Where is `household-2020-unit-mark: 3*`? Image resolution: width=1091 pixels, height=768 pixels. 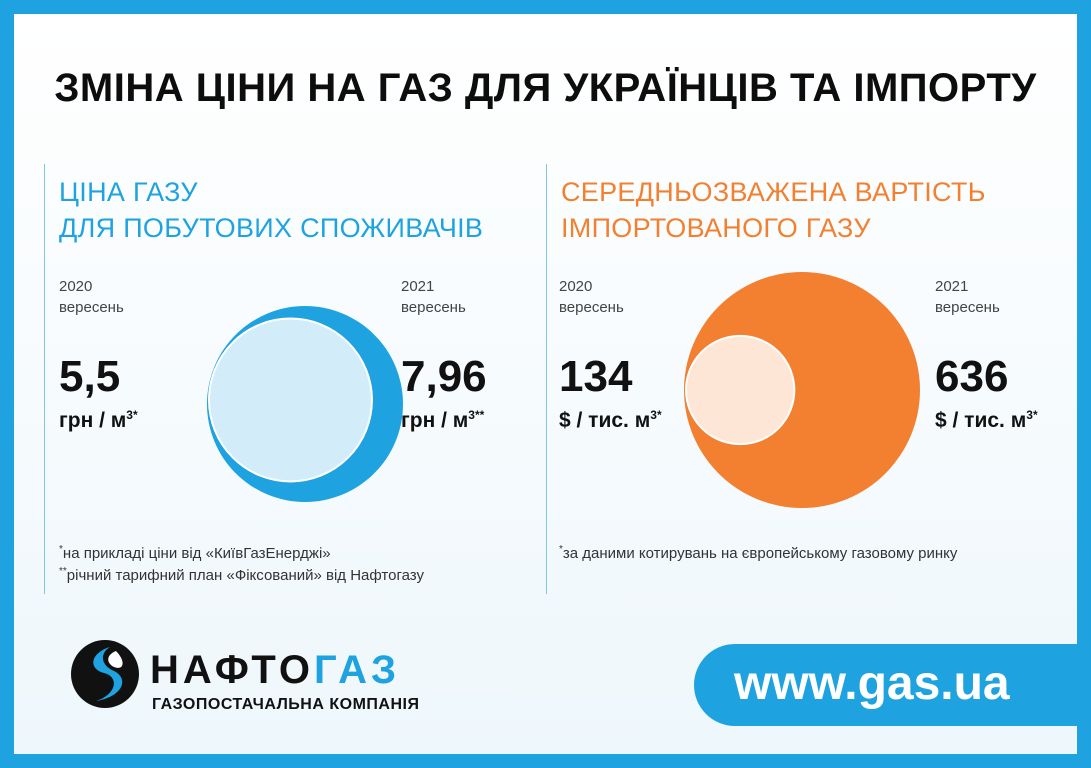
household-2020-unit-mark: 3* is located at coordinates (132, 415).